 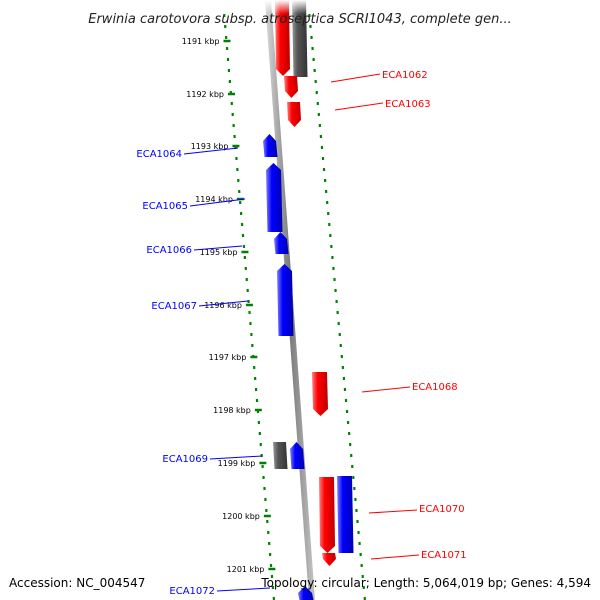 I want to click on gene-label-eca1067: ECA1067, so click(x=174, y=306).